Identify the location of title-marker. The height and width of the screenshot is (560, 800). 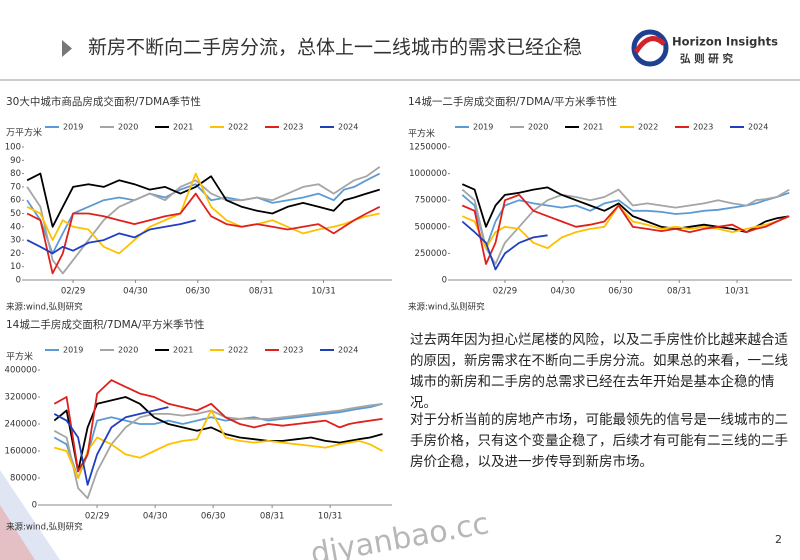
(67, 48).